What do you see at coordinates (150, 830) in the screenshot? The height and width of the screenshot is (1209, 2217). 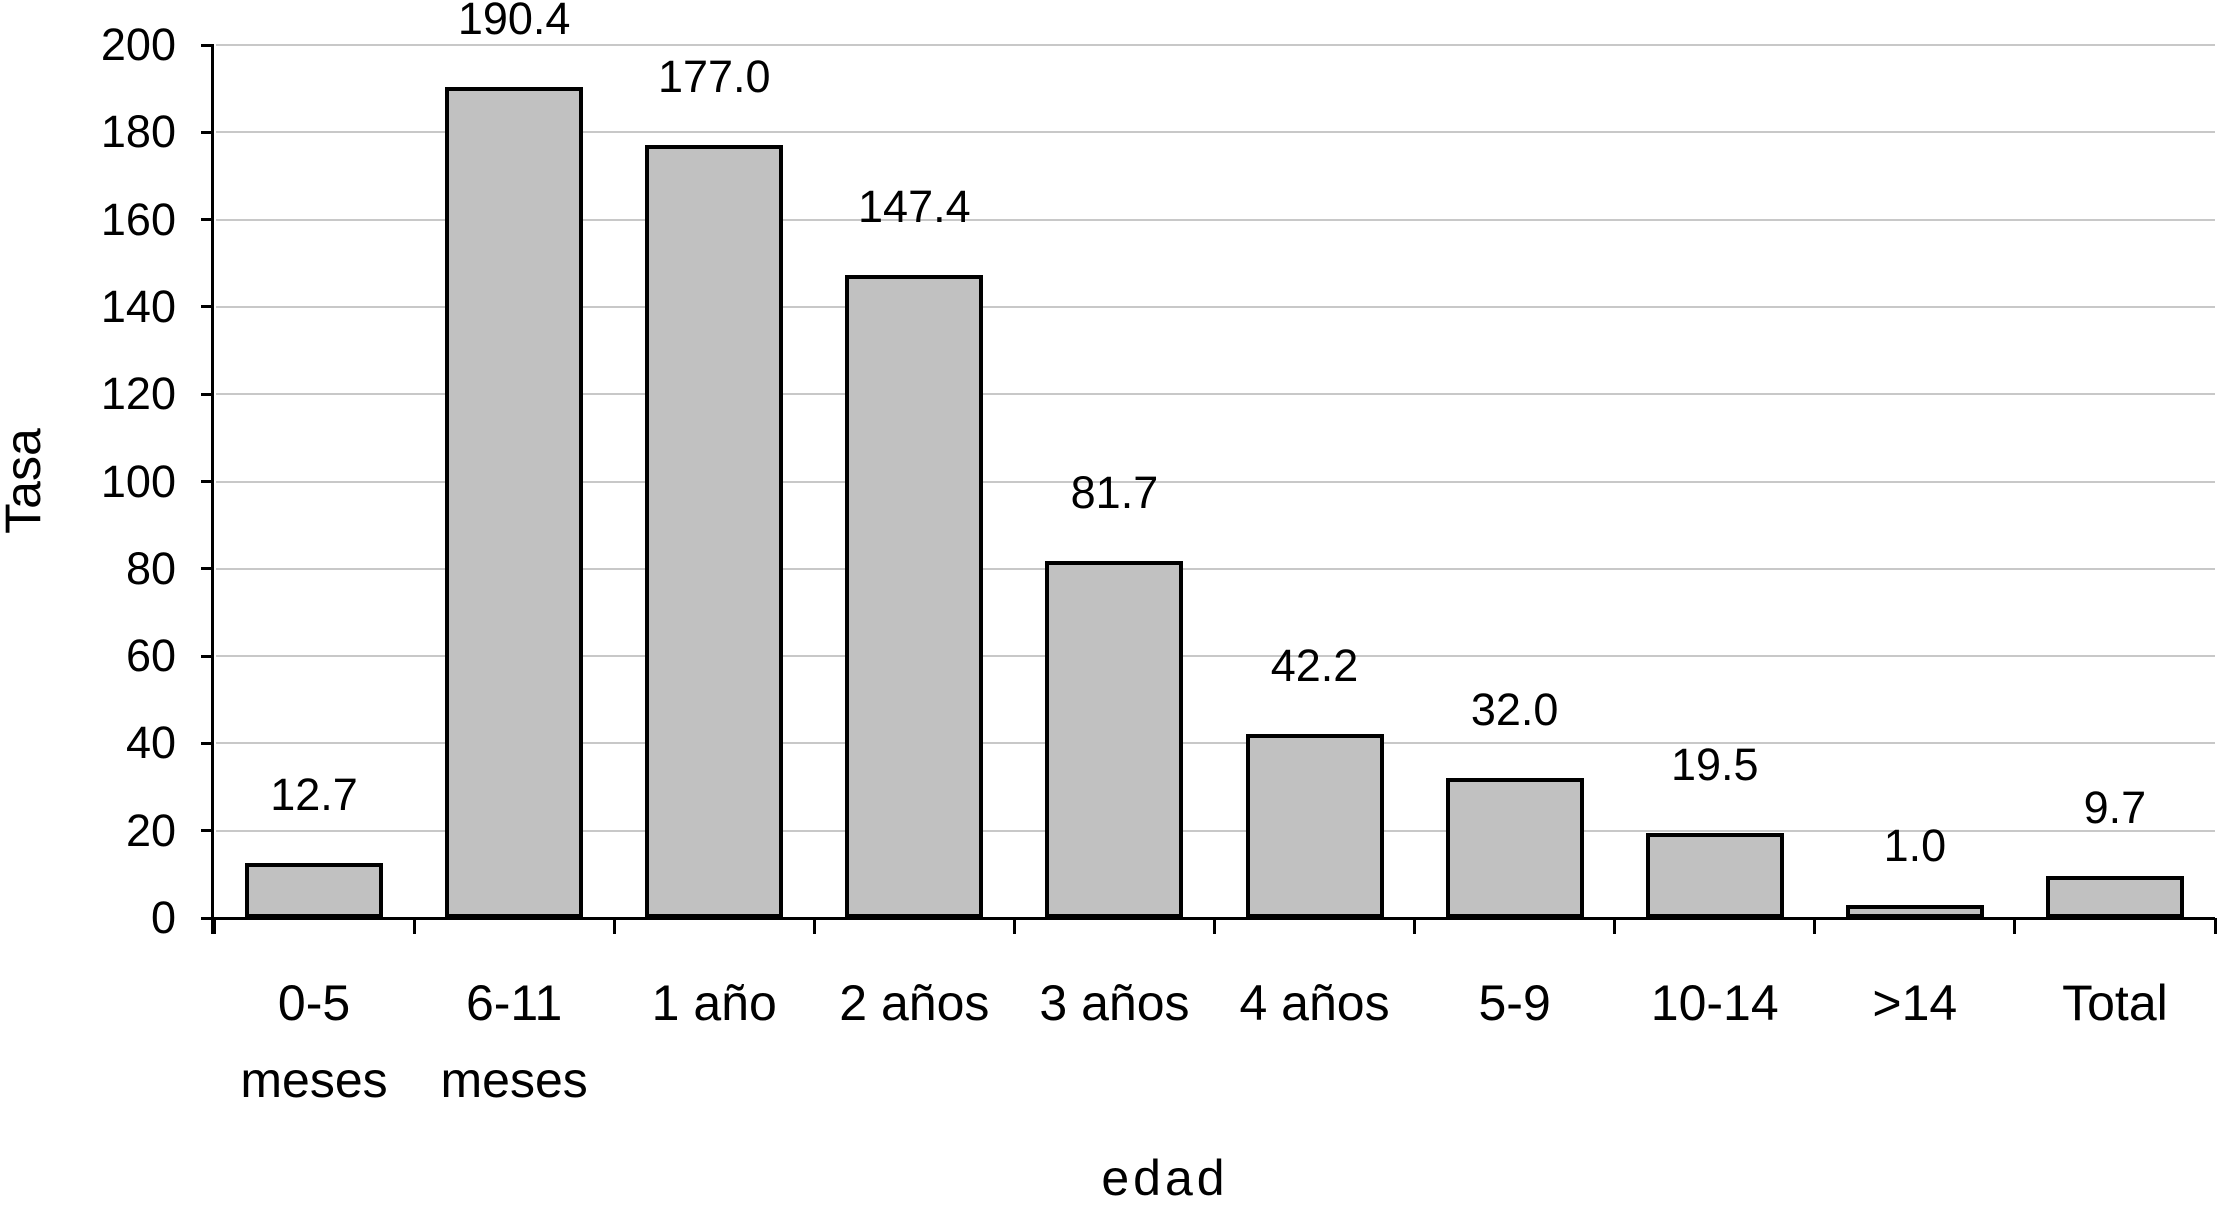 I see `y-tick-label: 20` at bounding box center [150, 830].